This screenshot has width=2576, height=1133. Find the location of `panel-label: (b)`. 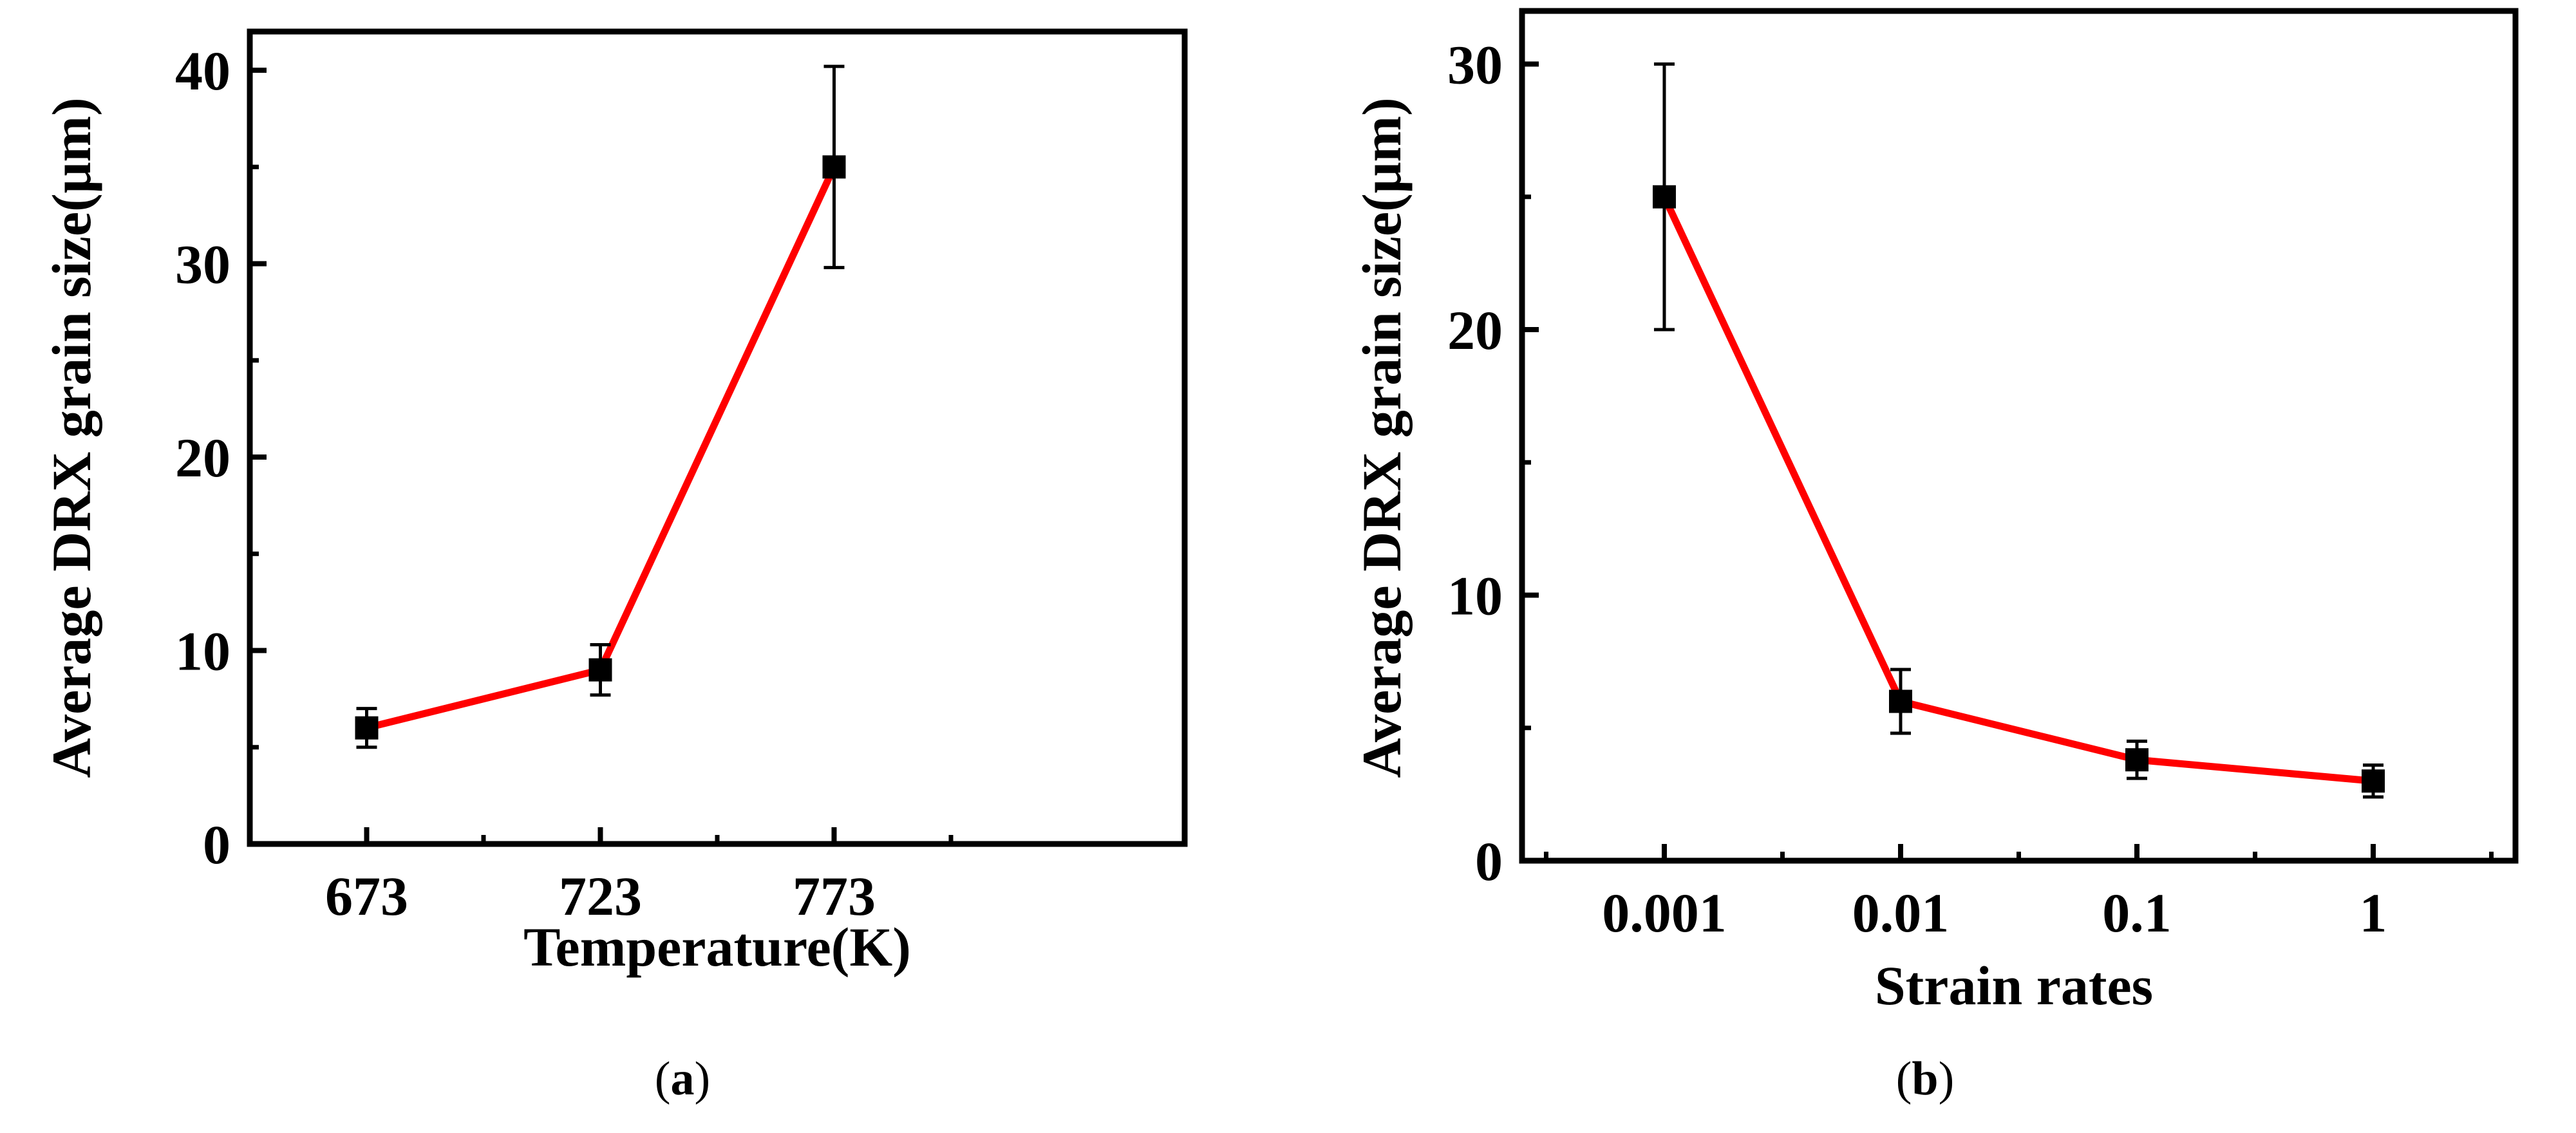

panel-label: (b) is located at coordinates (1925, 1079).